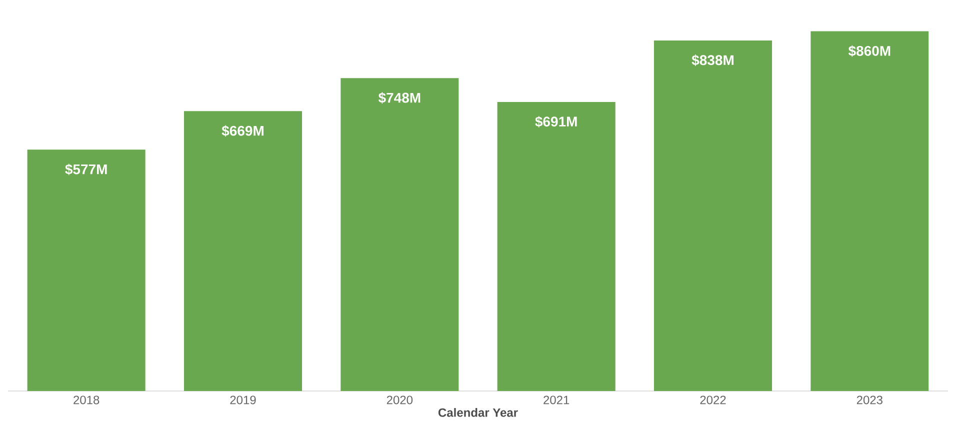 Image resolution: width=956 pixels, height=446 pixels. What do you see at coordinates (869, 51) in the screenshot?
I see `data-label: $860M` at bounding box center [869, 51].